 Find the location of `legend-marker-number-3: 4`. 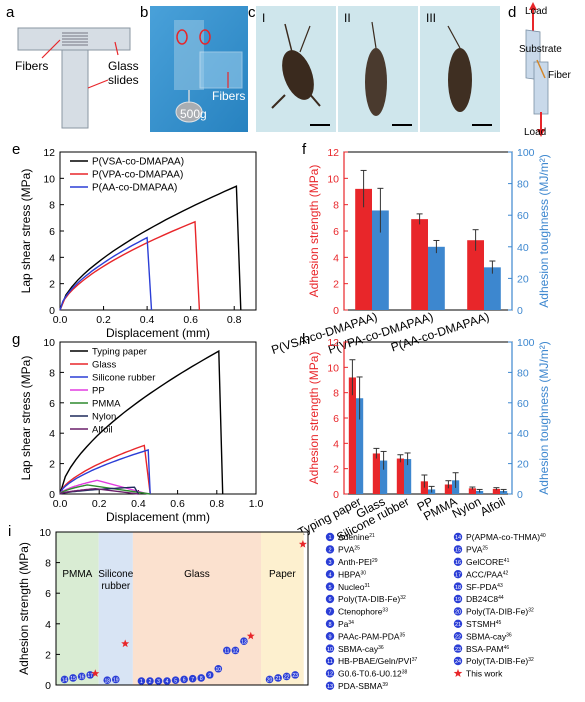

legend-marker-number-3: 4 is located at coordinates (329, 575).